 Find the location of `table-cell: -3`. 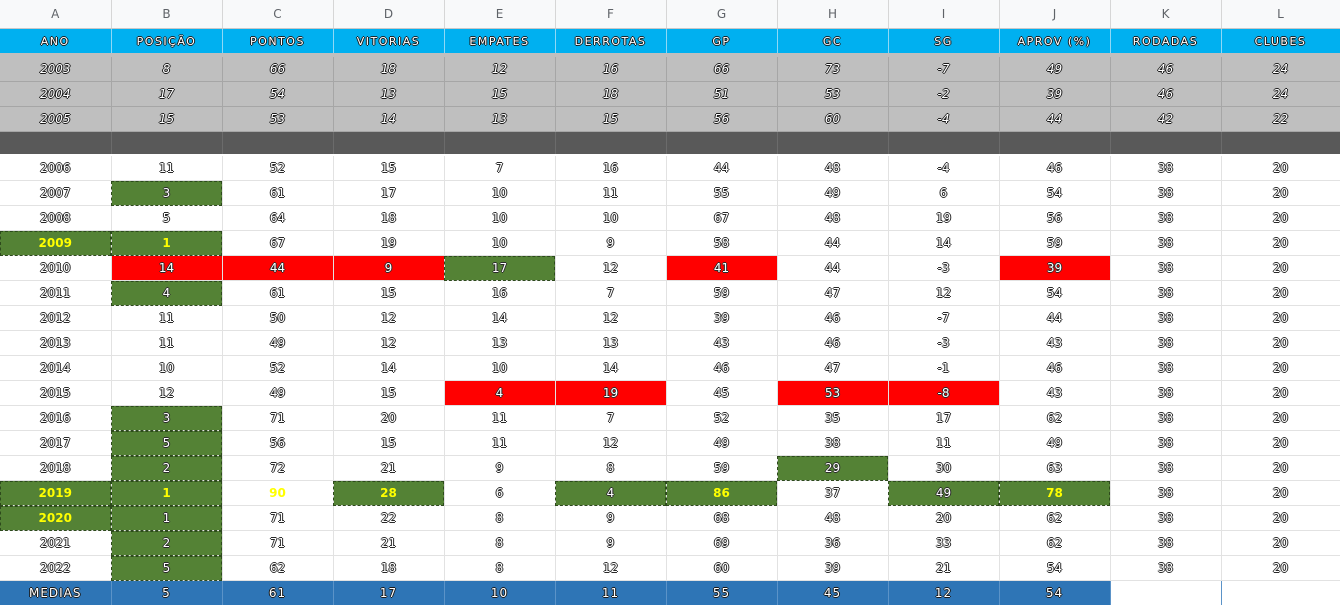

table-cell: -3 is located at coordinates (944, 268).